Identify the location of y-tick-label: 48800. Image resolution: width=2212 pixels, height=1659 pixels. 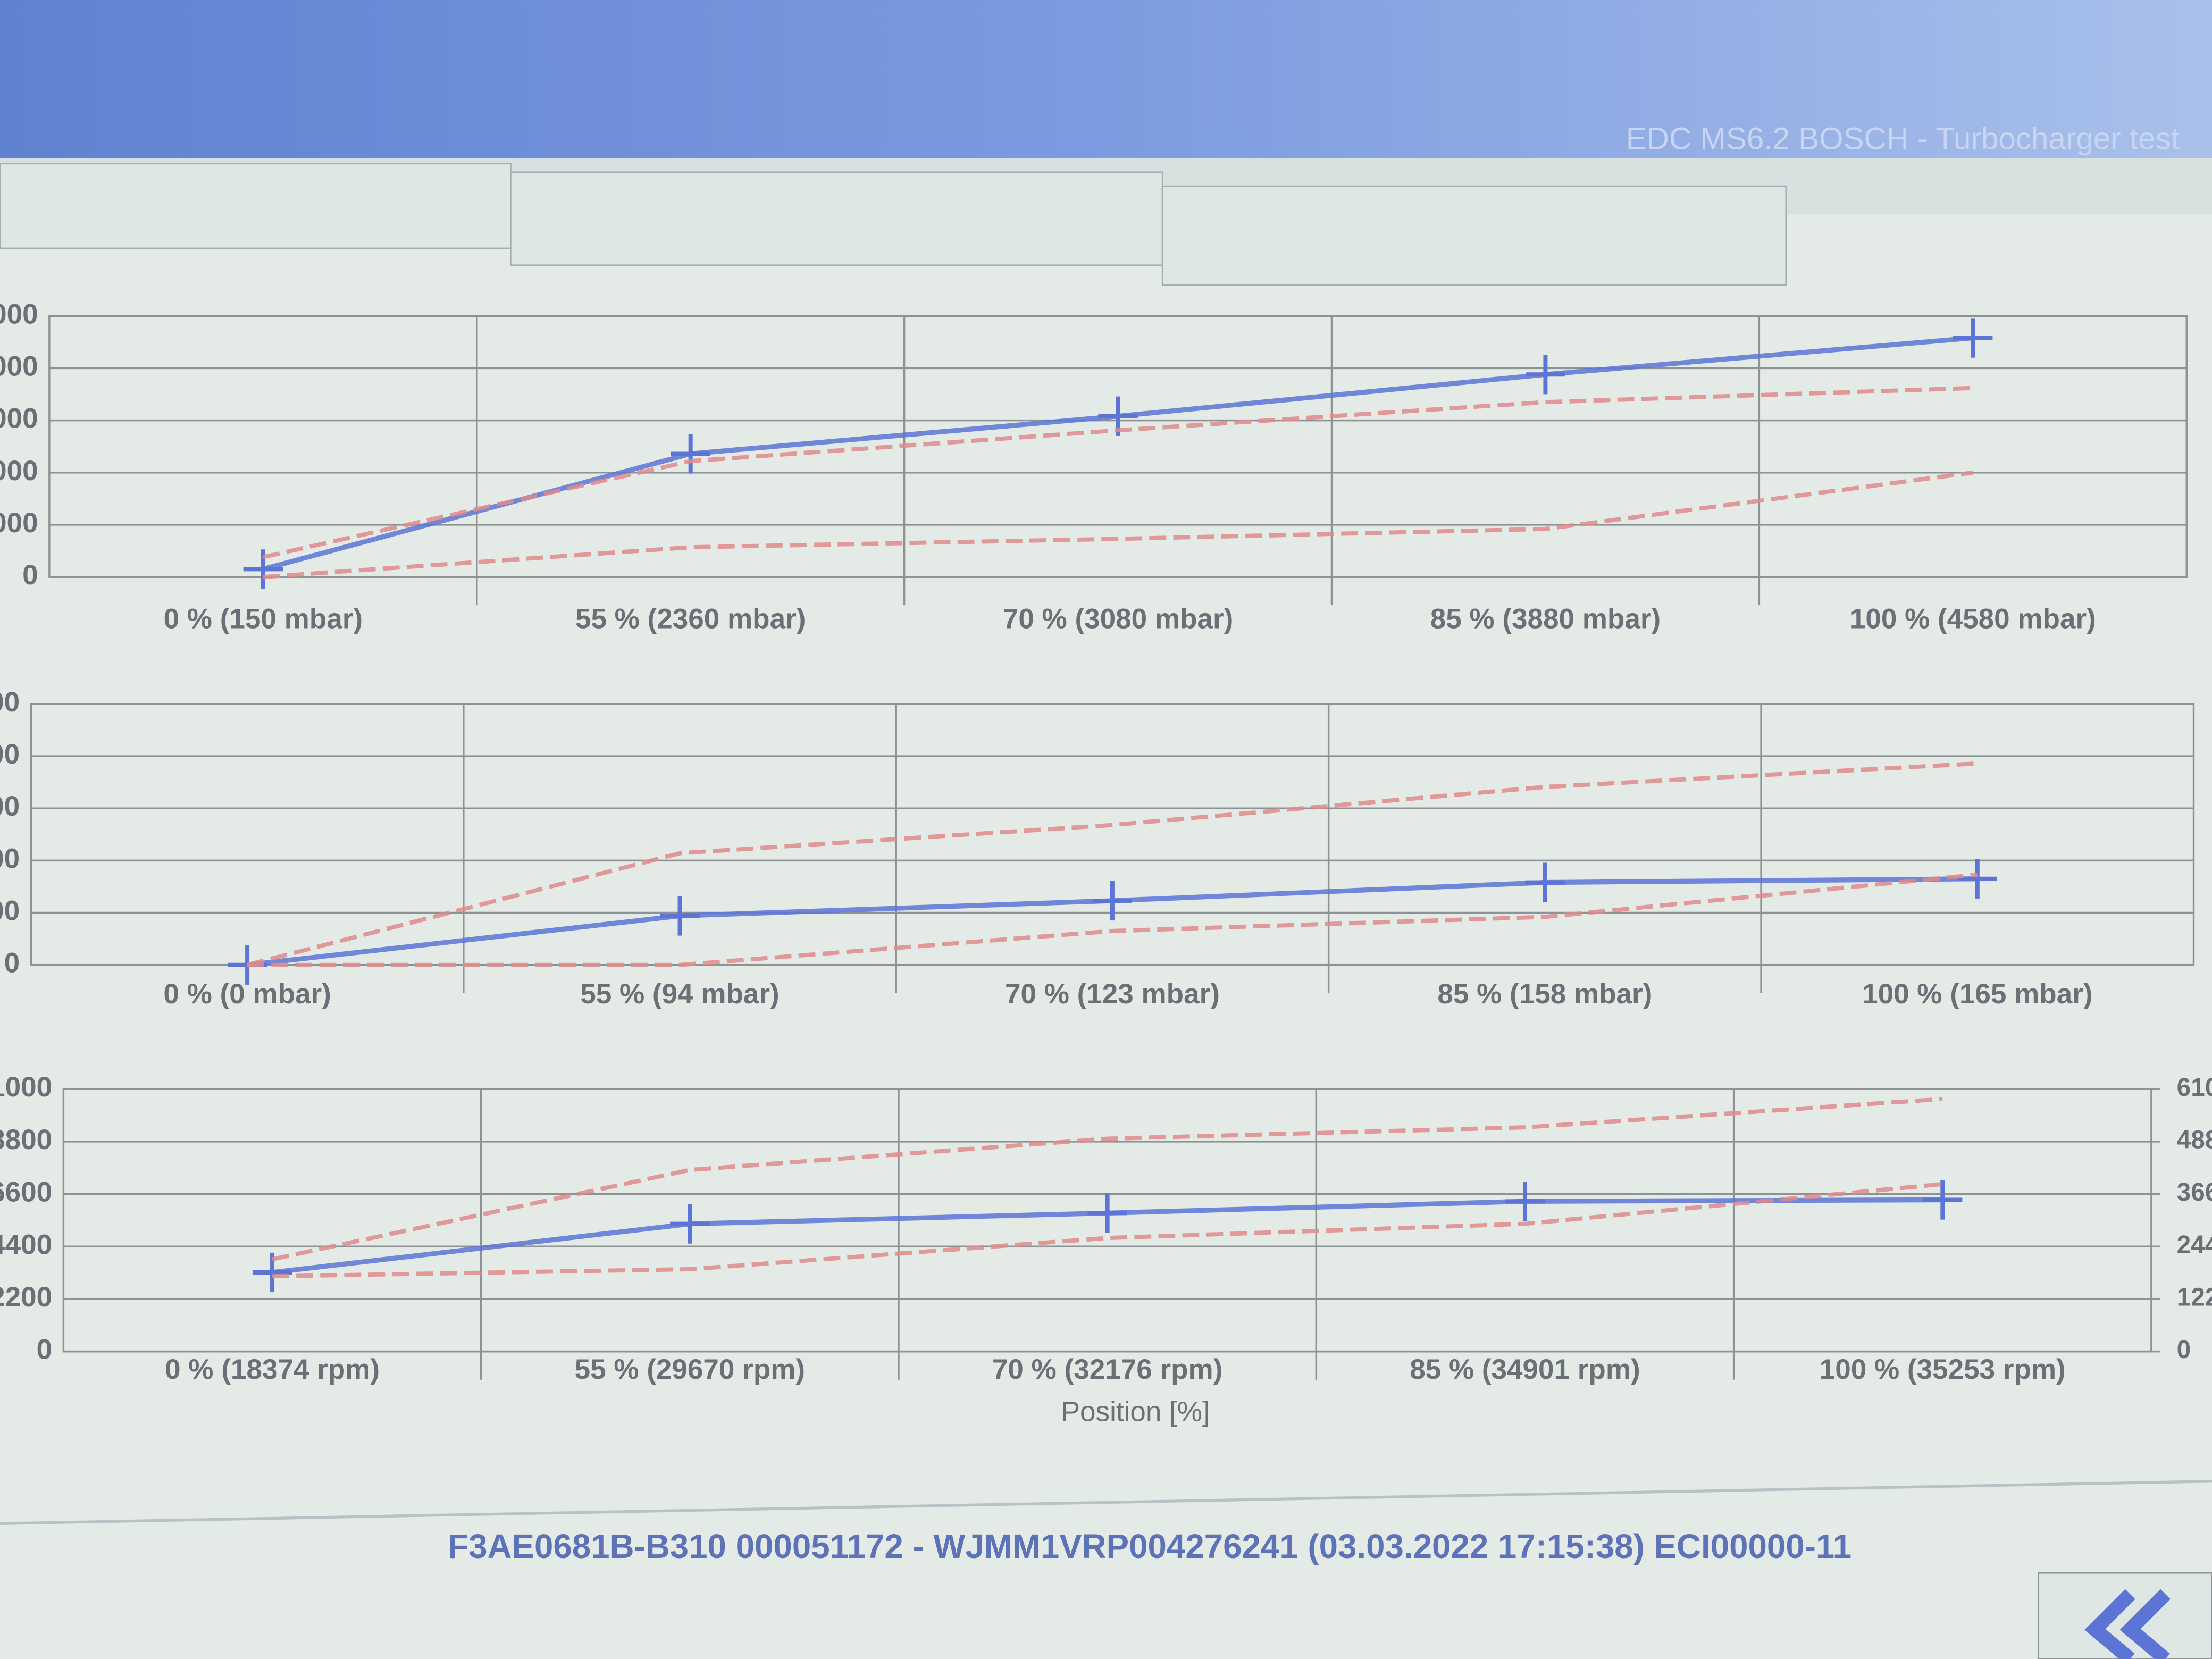
(26, 1139).